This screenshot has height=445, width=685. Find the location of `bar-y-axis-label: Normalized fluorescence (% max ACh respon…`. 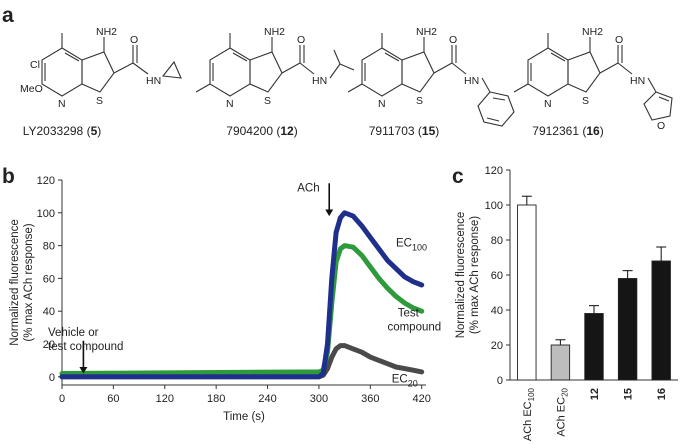

bar-y-axis-label: Normalized fluorescence (% max ACh respon… is located at coordinates (468, 275).